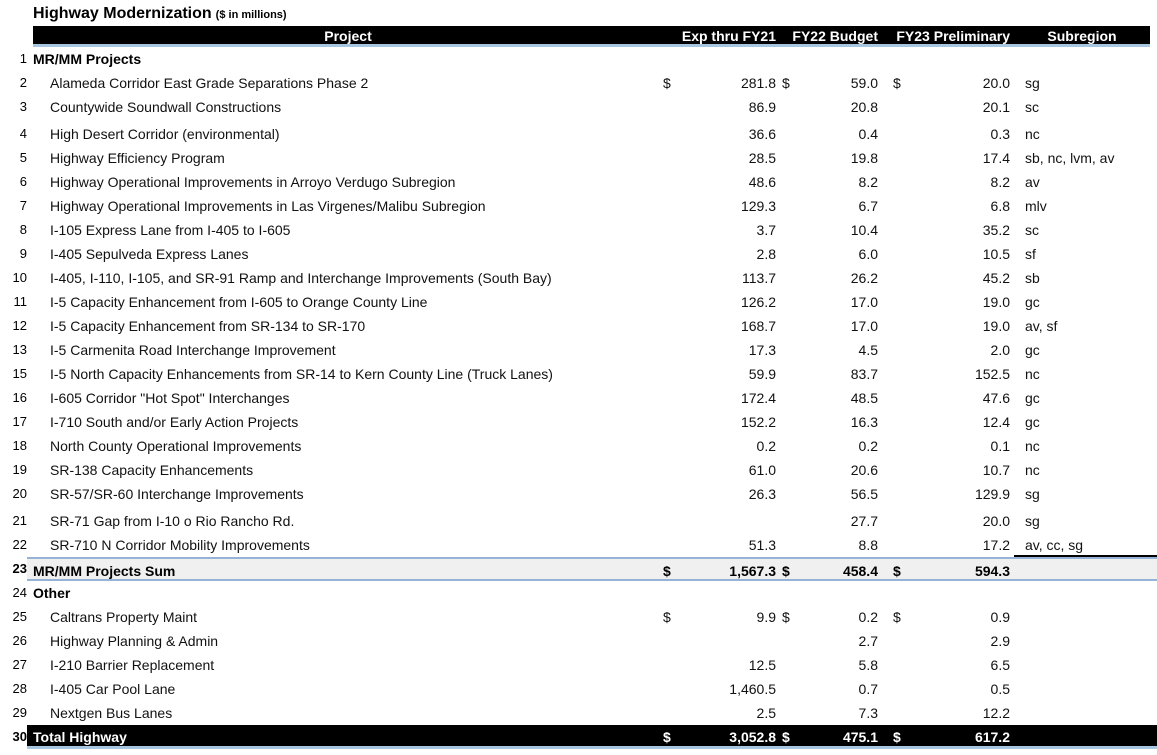 The image size is (1157, 755). What do you see at coordinates (720, 593) in the screenshot?
I see `exp-thru-fy21-cell` at bounding box center [720, 593].